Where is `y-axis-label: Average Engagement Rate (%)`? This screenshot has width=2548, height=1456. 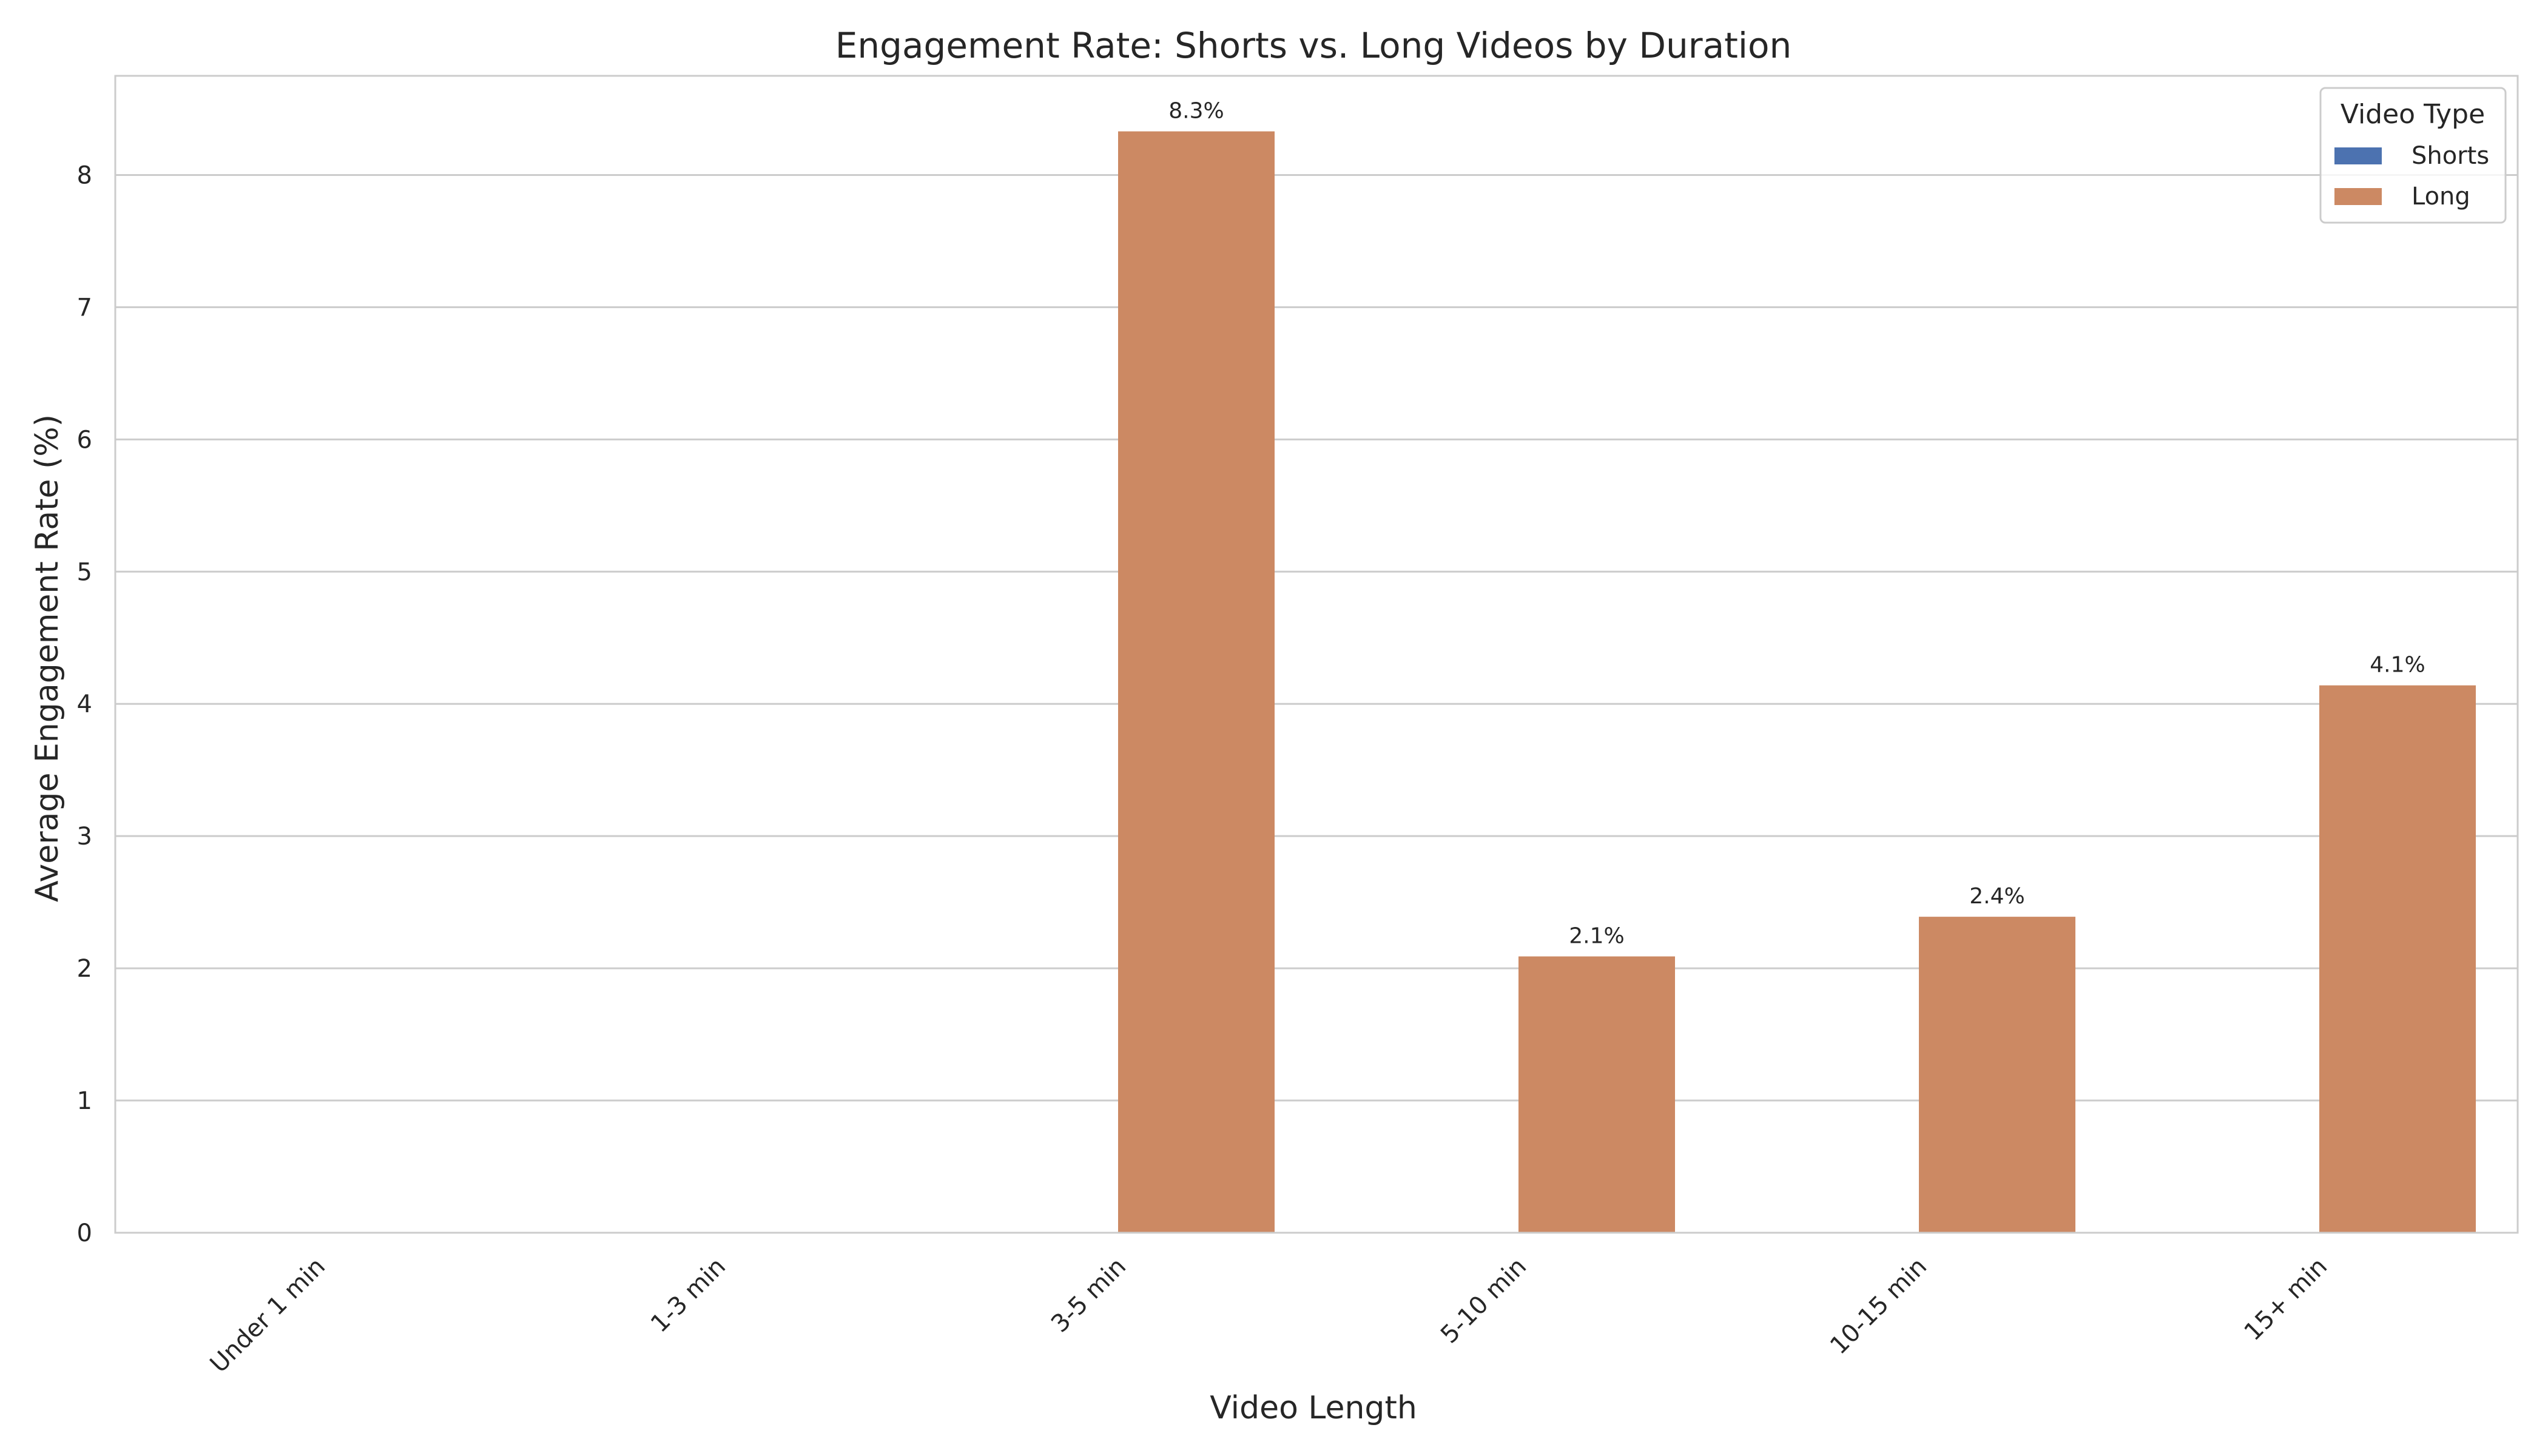
y-axis-label: Average Engagement Rate (%) is located at coordinates (47, 658).